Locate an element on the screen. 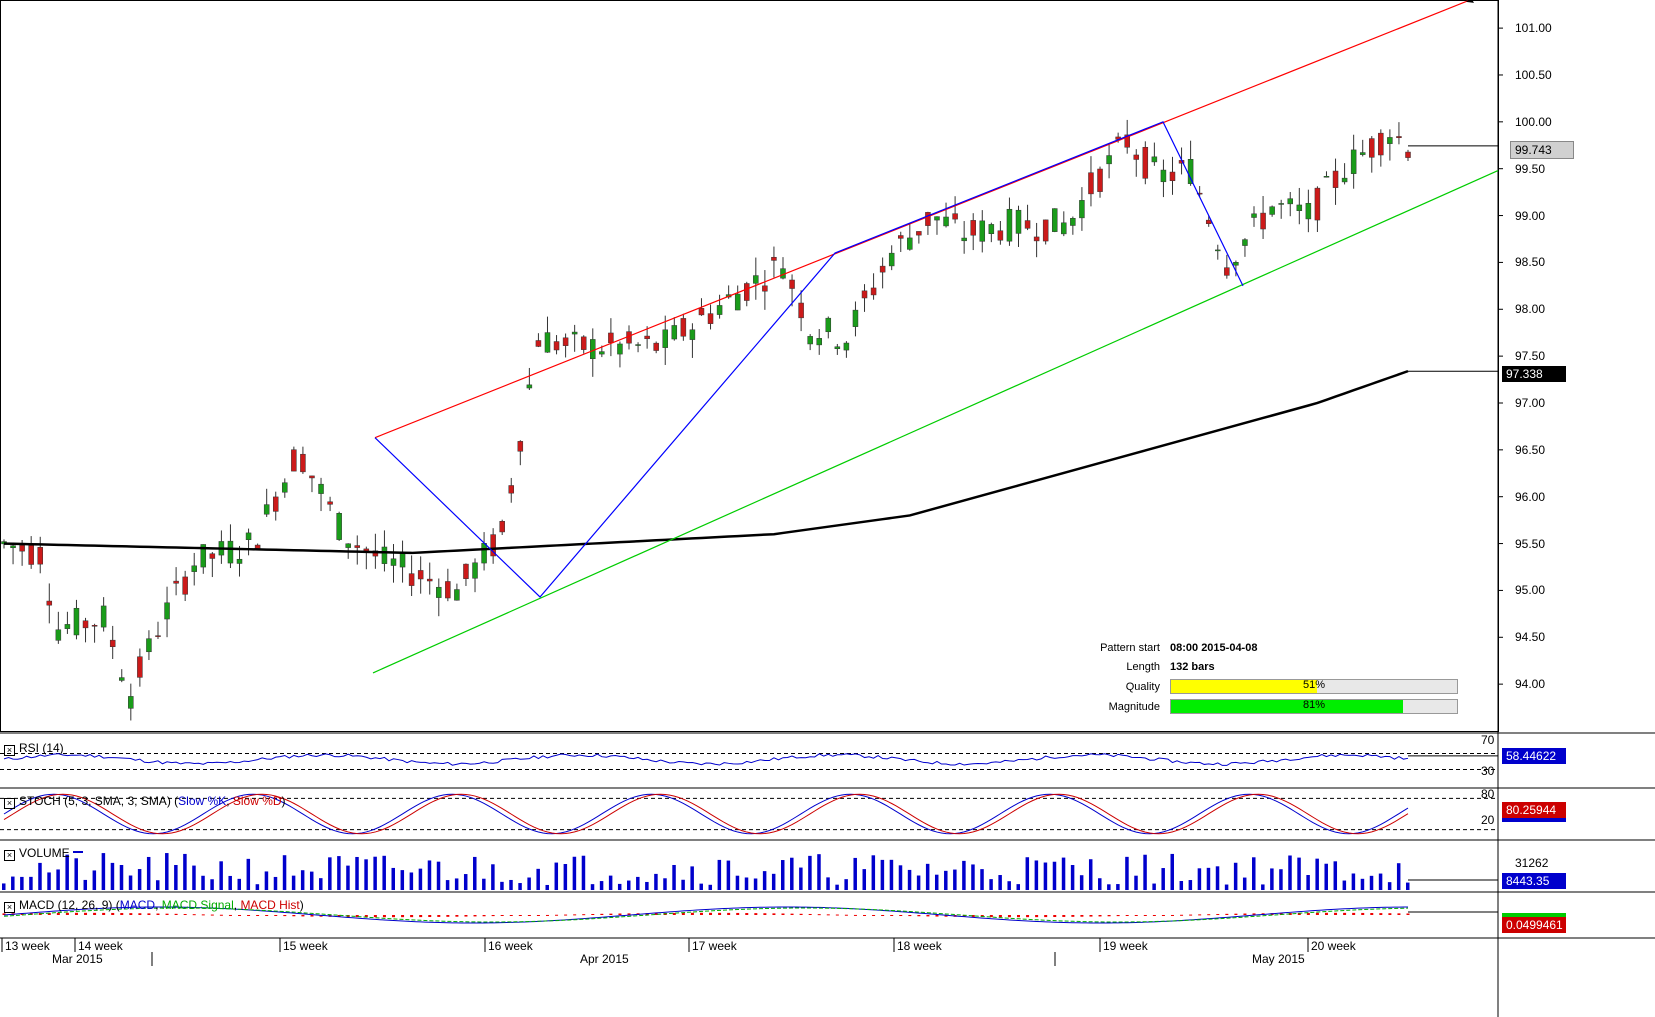 The height and width of the screenshot is (1017, 1655). rsi-label: × RSI (14) is located at coordinates (34, 748).